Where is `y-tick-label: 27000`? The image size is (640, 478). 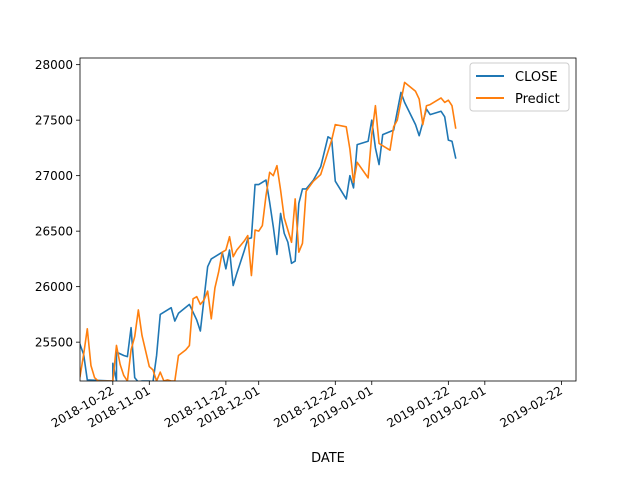
y-tick-label: 27000 is located at coordinates (54, 176).